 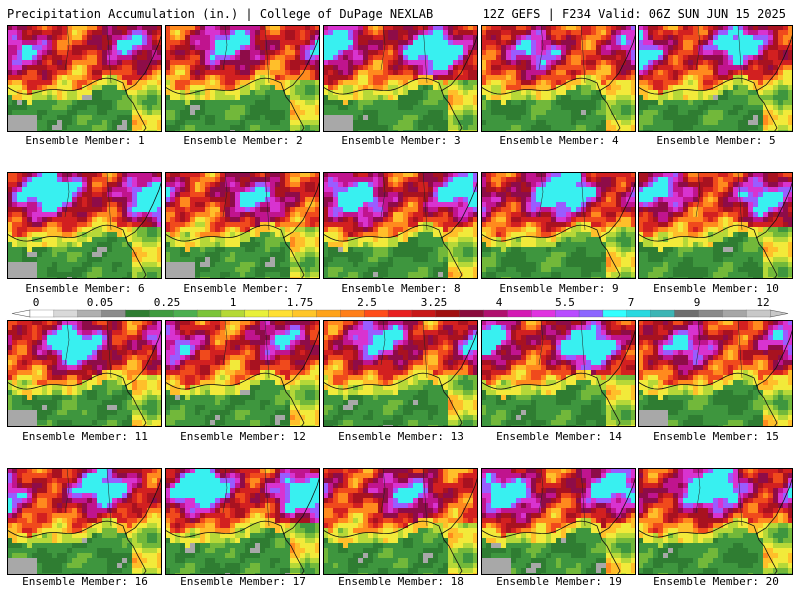 What do you see at coordinates (401, 581) in the screenshot?
I see `ensemble-member-label: Ensemble Member: 18` at bounding box center [401, 581].